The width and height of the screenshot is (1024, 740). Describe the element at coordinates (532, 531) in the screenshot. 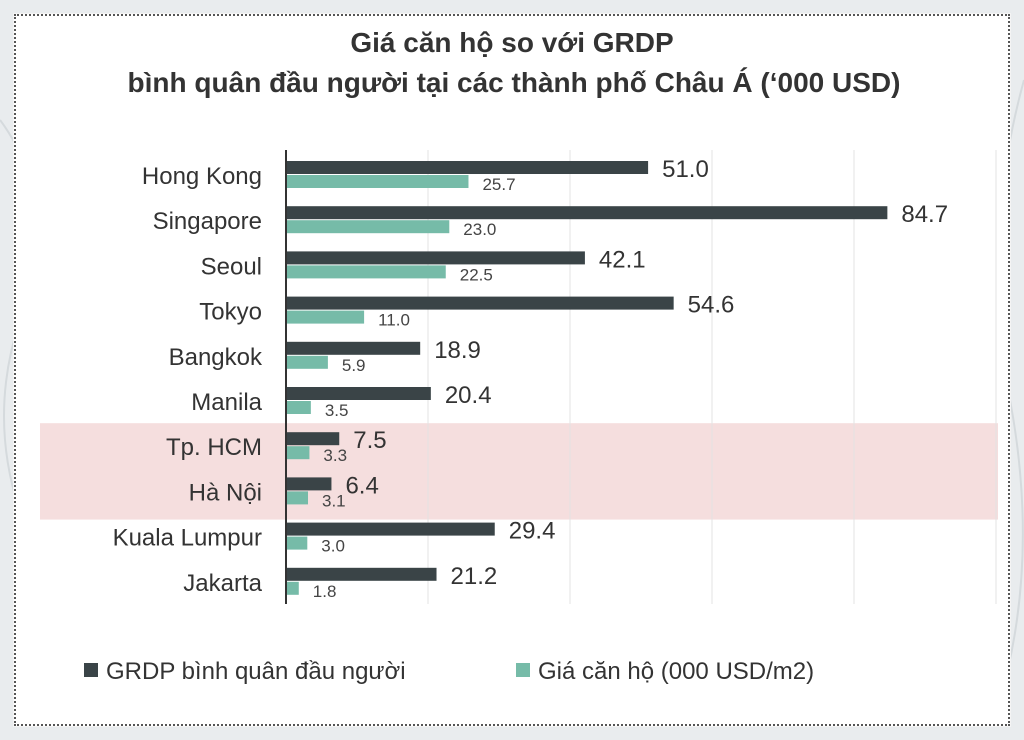

I see `data-label-grdp: 29.4` at that location.